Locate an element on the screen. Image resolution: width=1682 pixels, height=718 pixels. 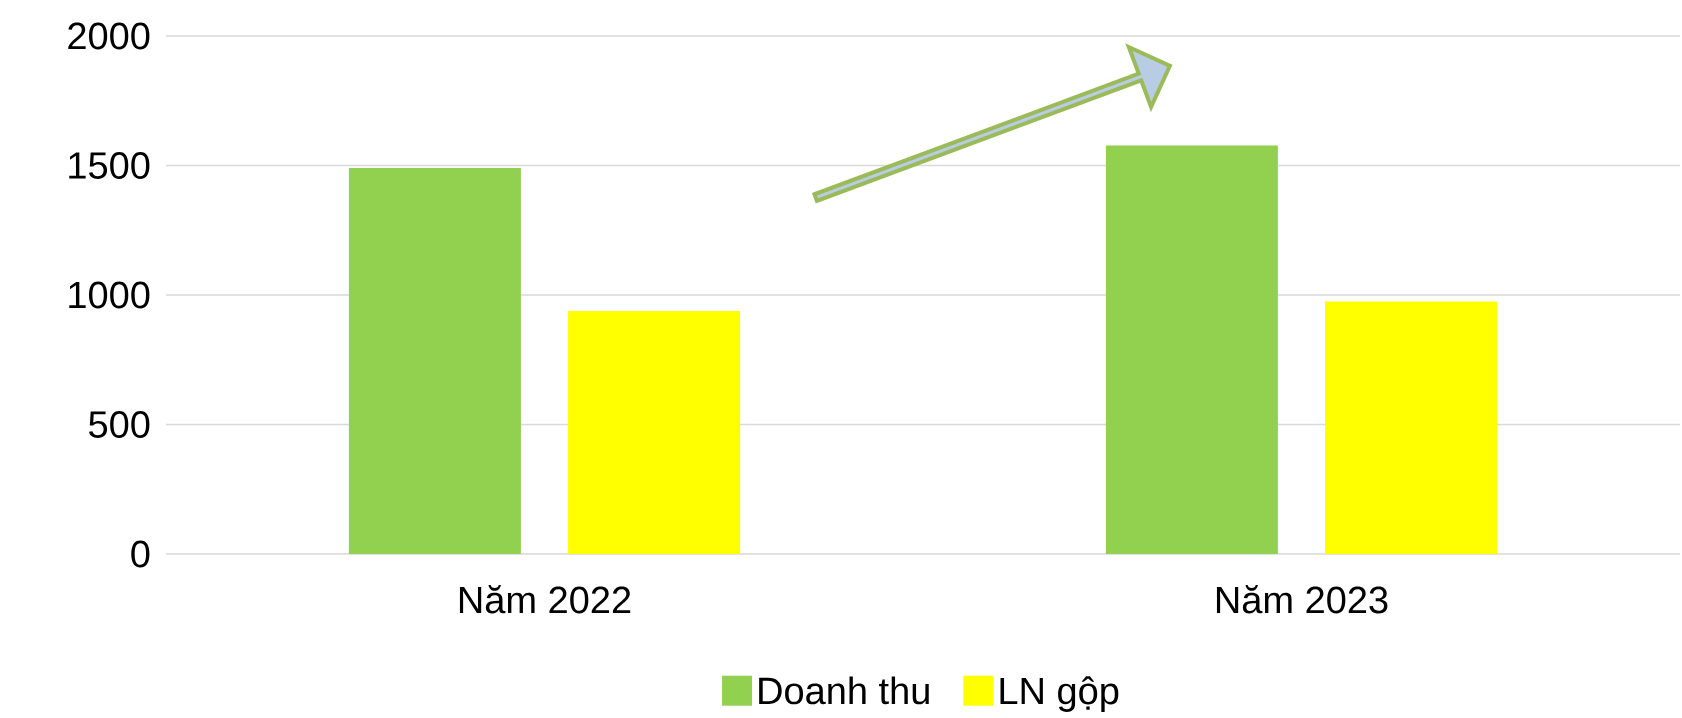
x-tick-label: Năm 2023 is located at coordinates (1302, 599).